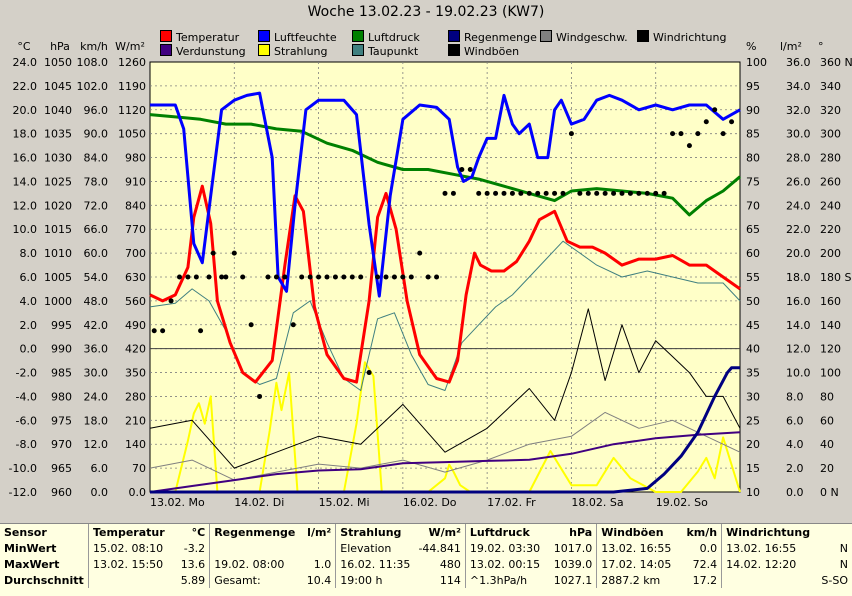 The image size is (852, 596). What do you see at coordinates (32, 564) in the screenshot?
I see `stats-cell: MaxWert` at bounding box center [32, 564].